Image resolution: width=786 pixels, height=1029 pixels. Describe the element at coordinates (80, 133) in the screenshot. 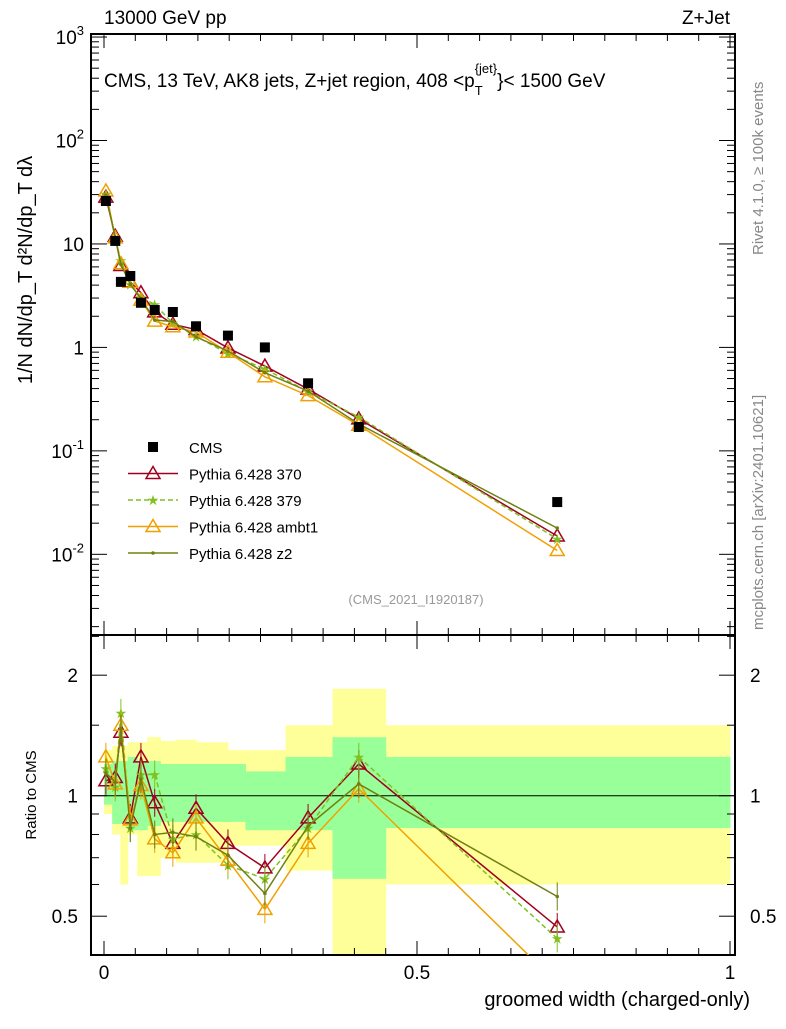

I see `y-tick-exponent: 2` at that location.